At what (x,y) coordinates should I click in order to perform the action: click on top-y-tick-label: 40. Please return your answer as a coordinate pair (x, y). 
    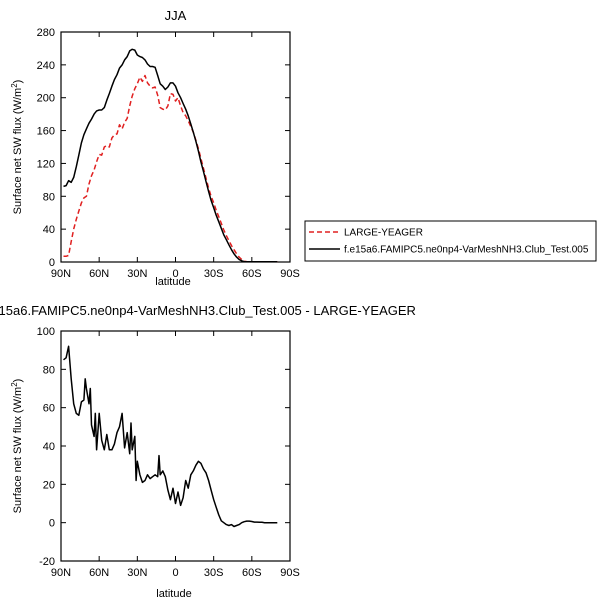
    Looking at the image, I should click on (49, 230).